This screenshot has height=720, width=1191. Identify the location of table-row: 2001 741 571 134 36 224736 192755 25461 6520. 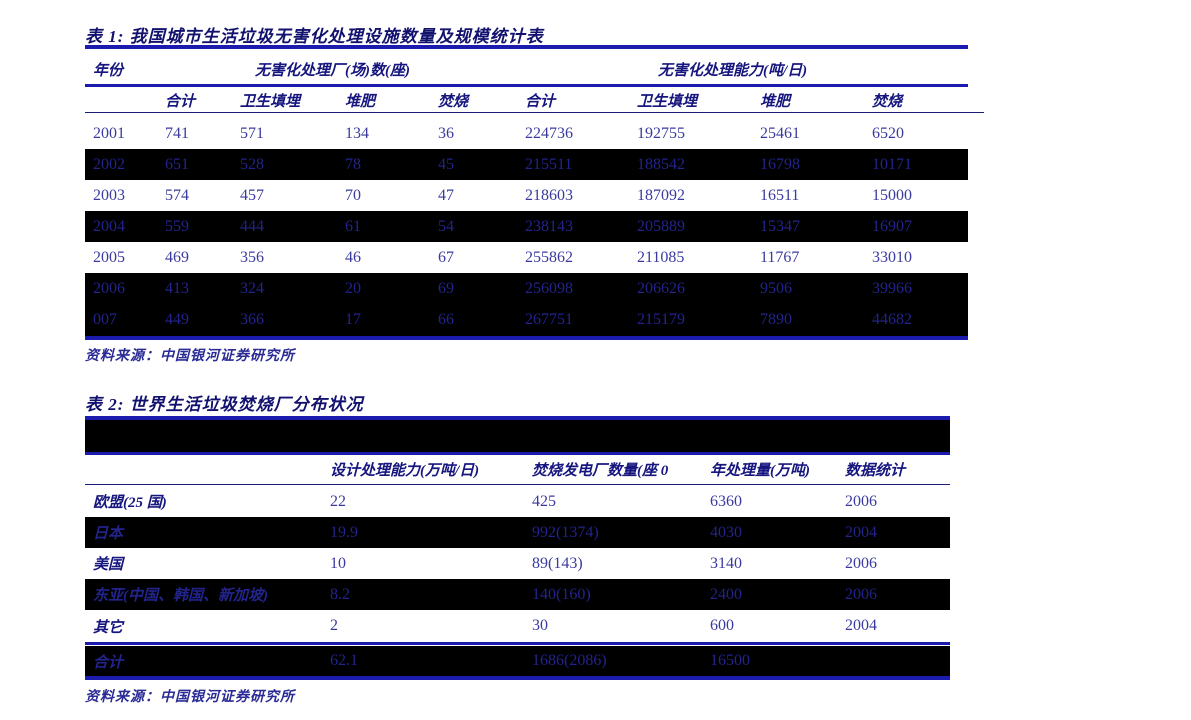
(526, 133).